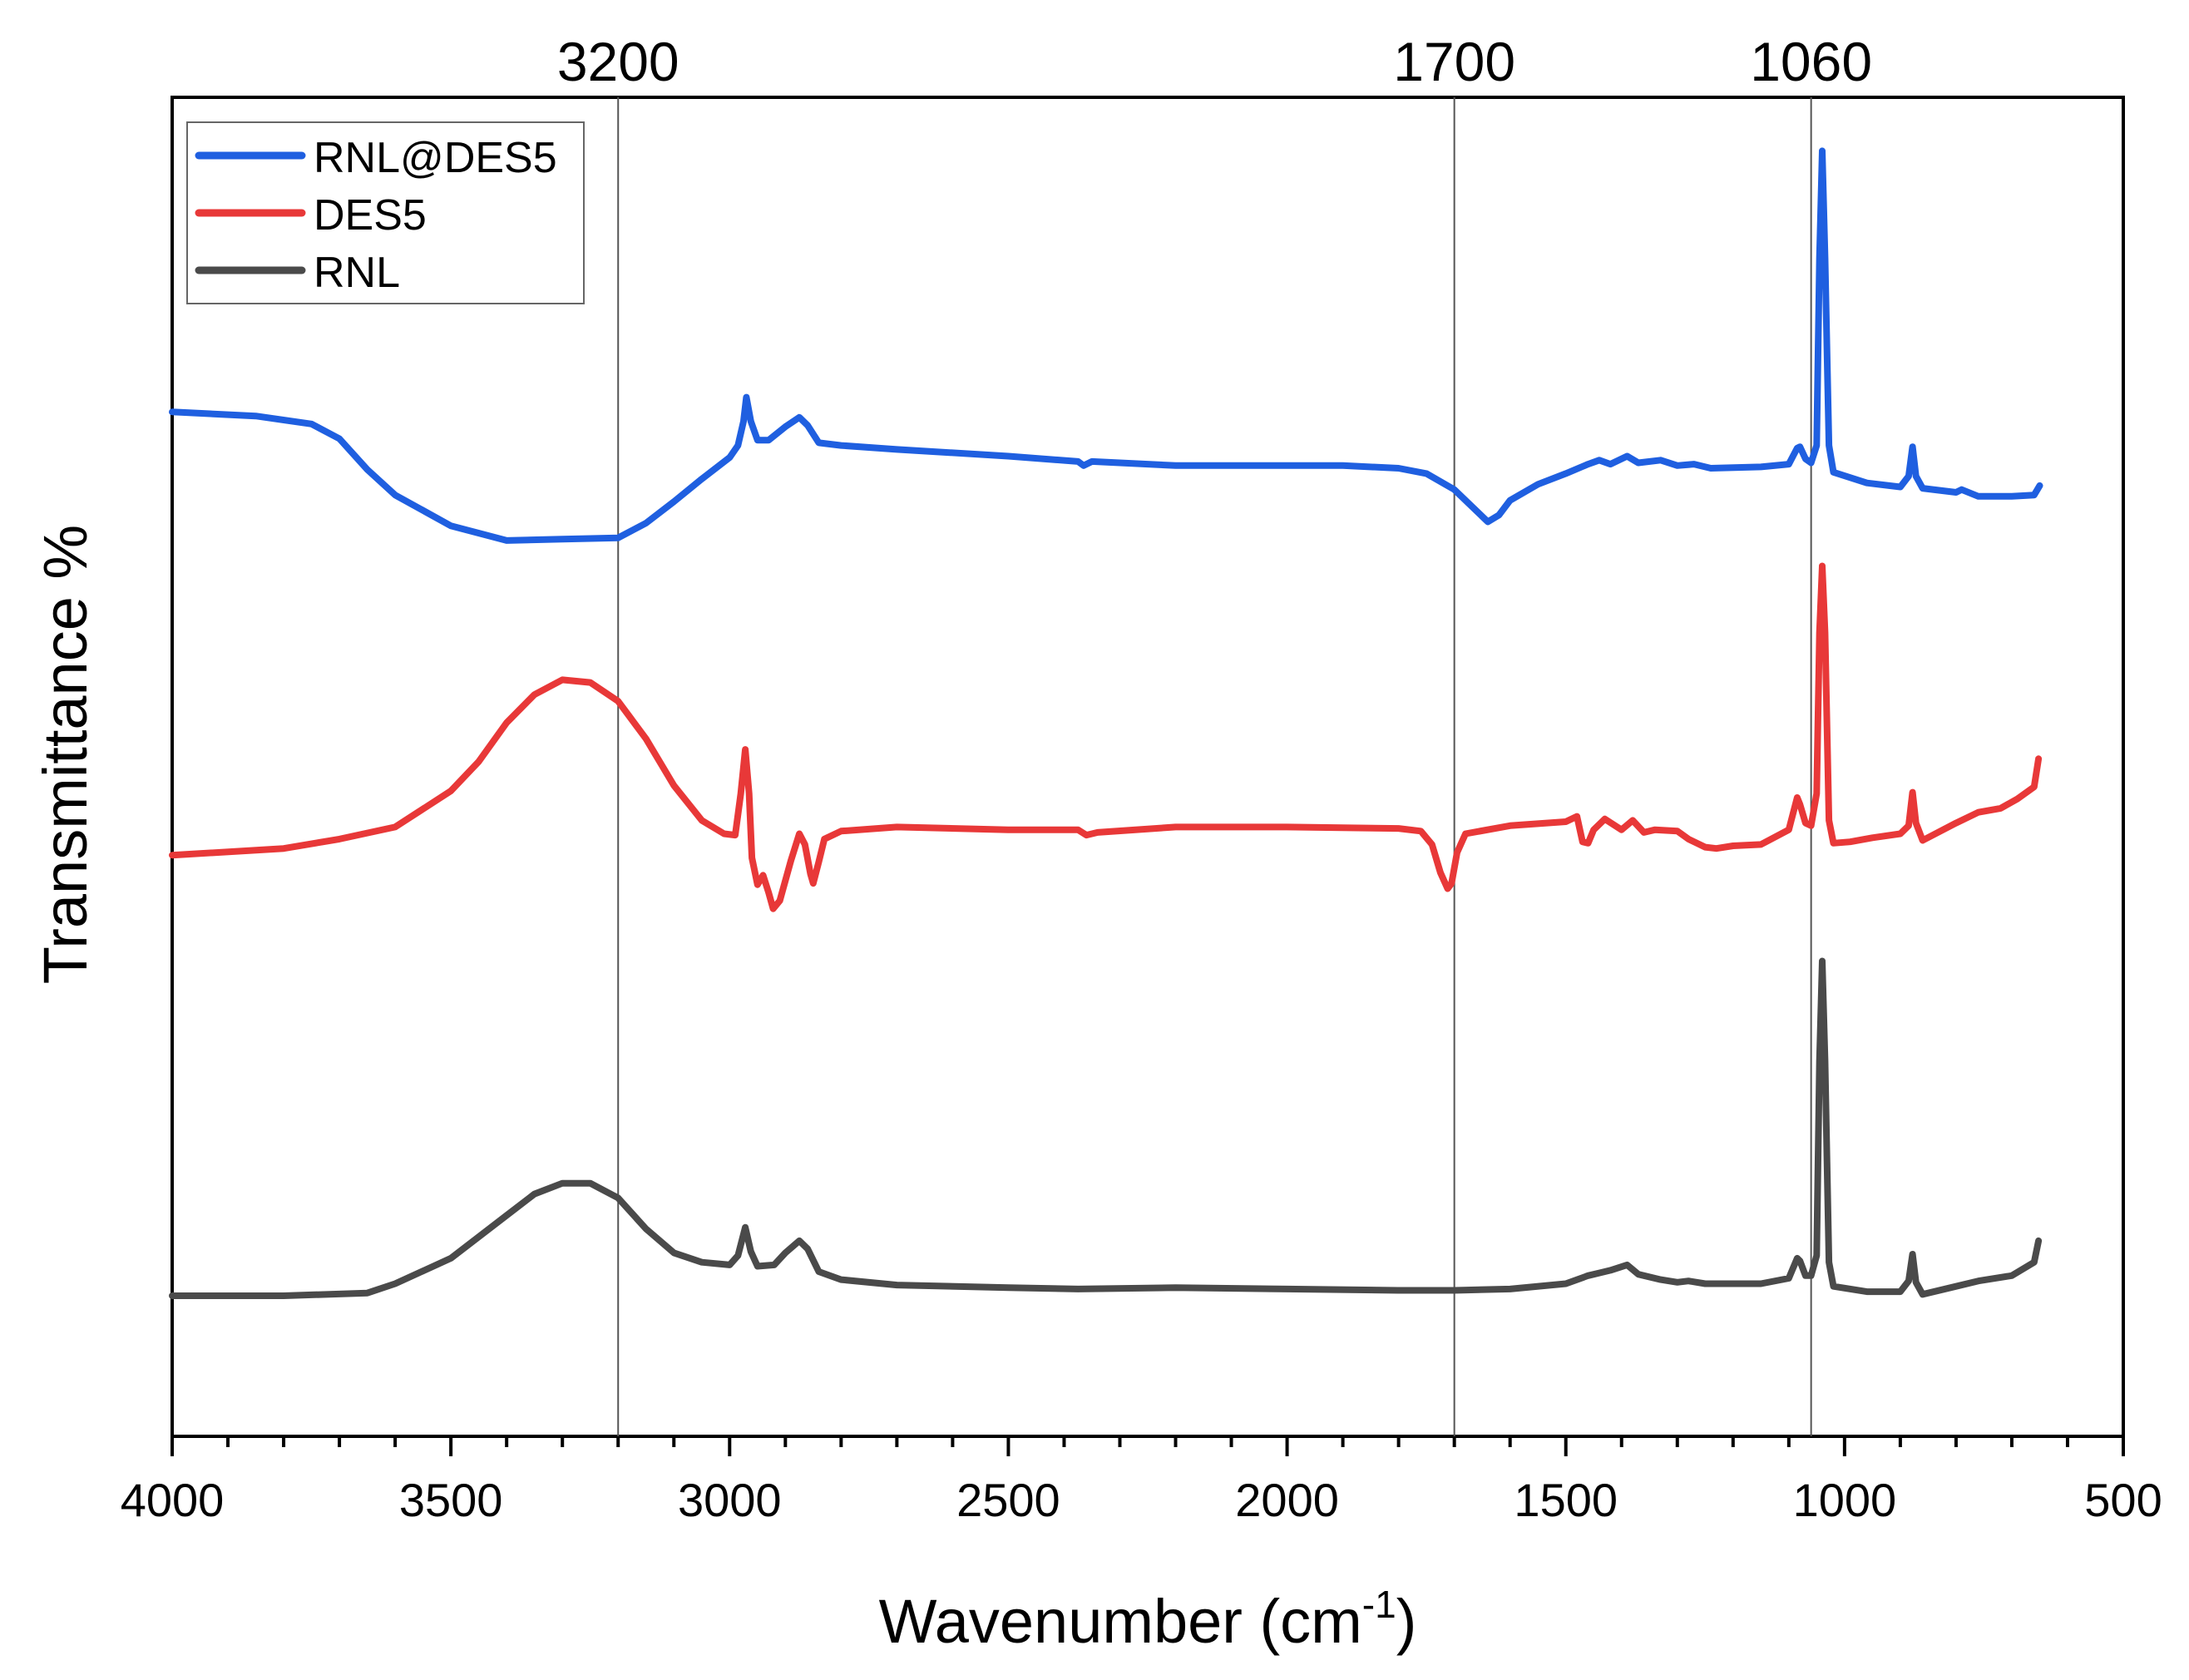  Describe the element at coordinates (1141, 1481) in the screenshot. I see `x-axis: 4000 3500 3000 2500 2000 1500 1000 500` at that location.